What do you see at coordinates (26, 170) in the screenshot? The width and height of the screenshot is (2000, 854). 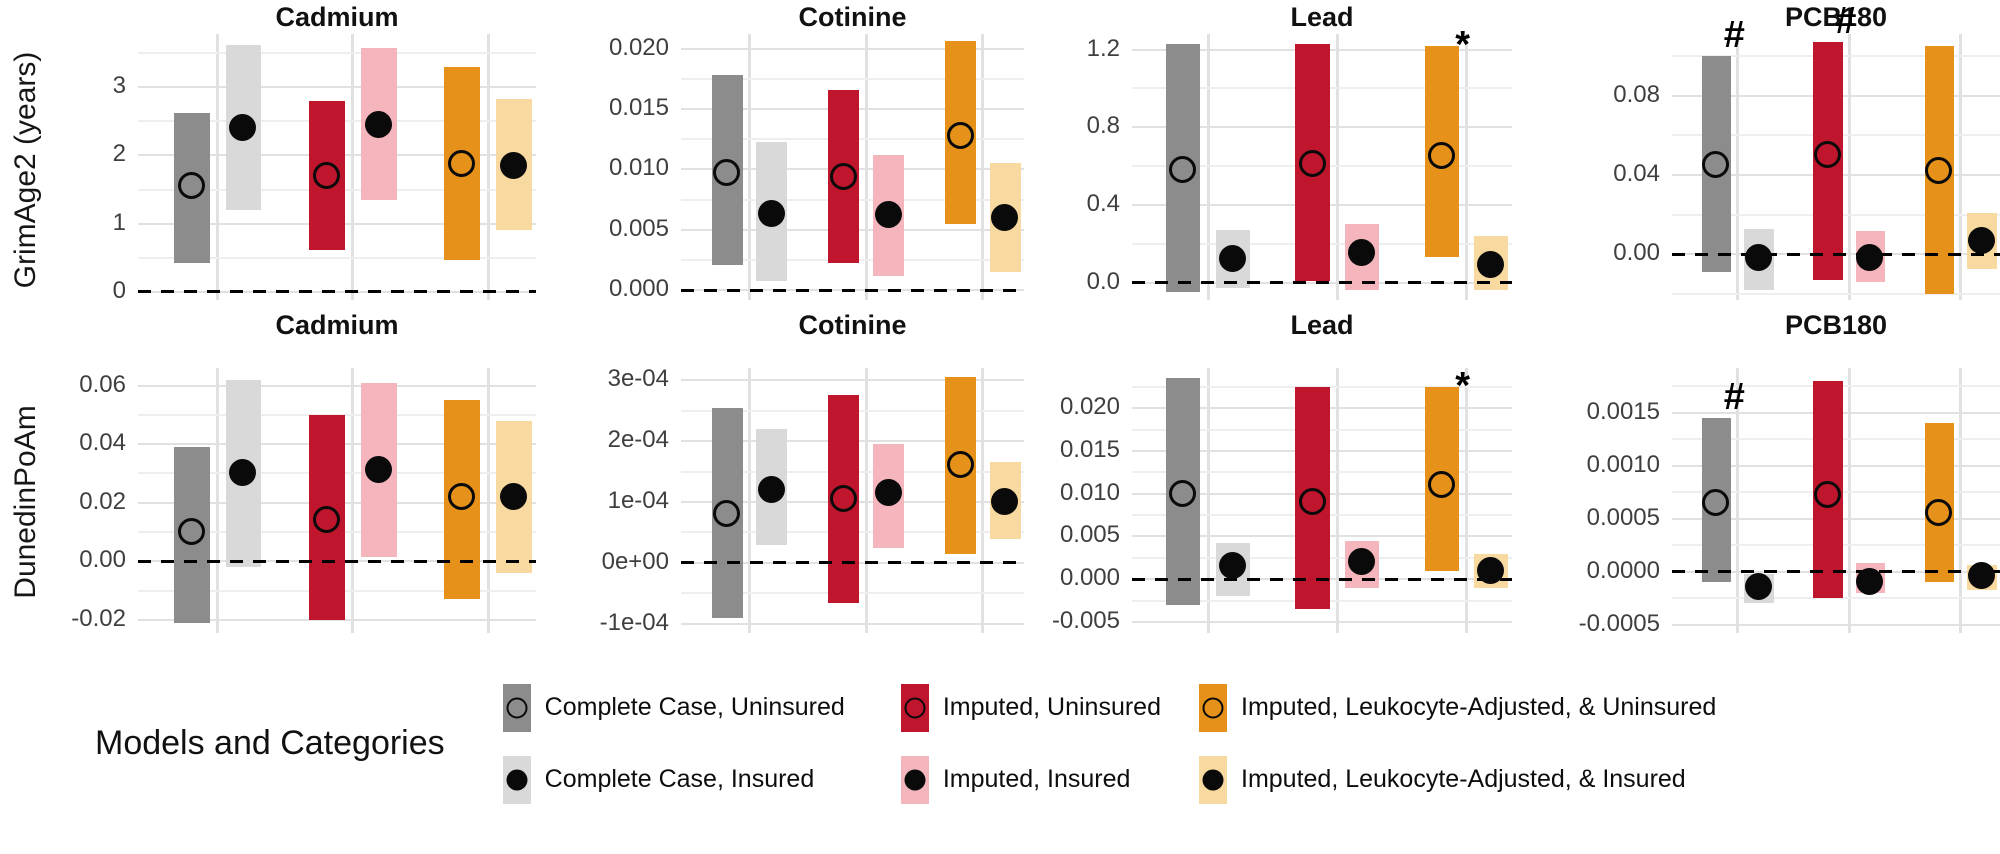 I see `y-axis-row-label-grimage2: GrimAge2 (years)` at bounding box center [26, 170].